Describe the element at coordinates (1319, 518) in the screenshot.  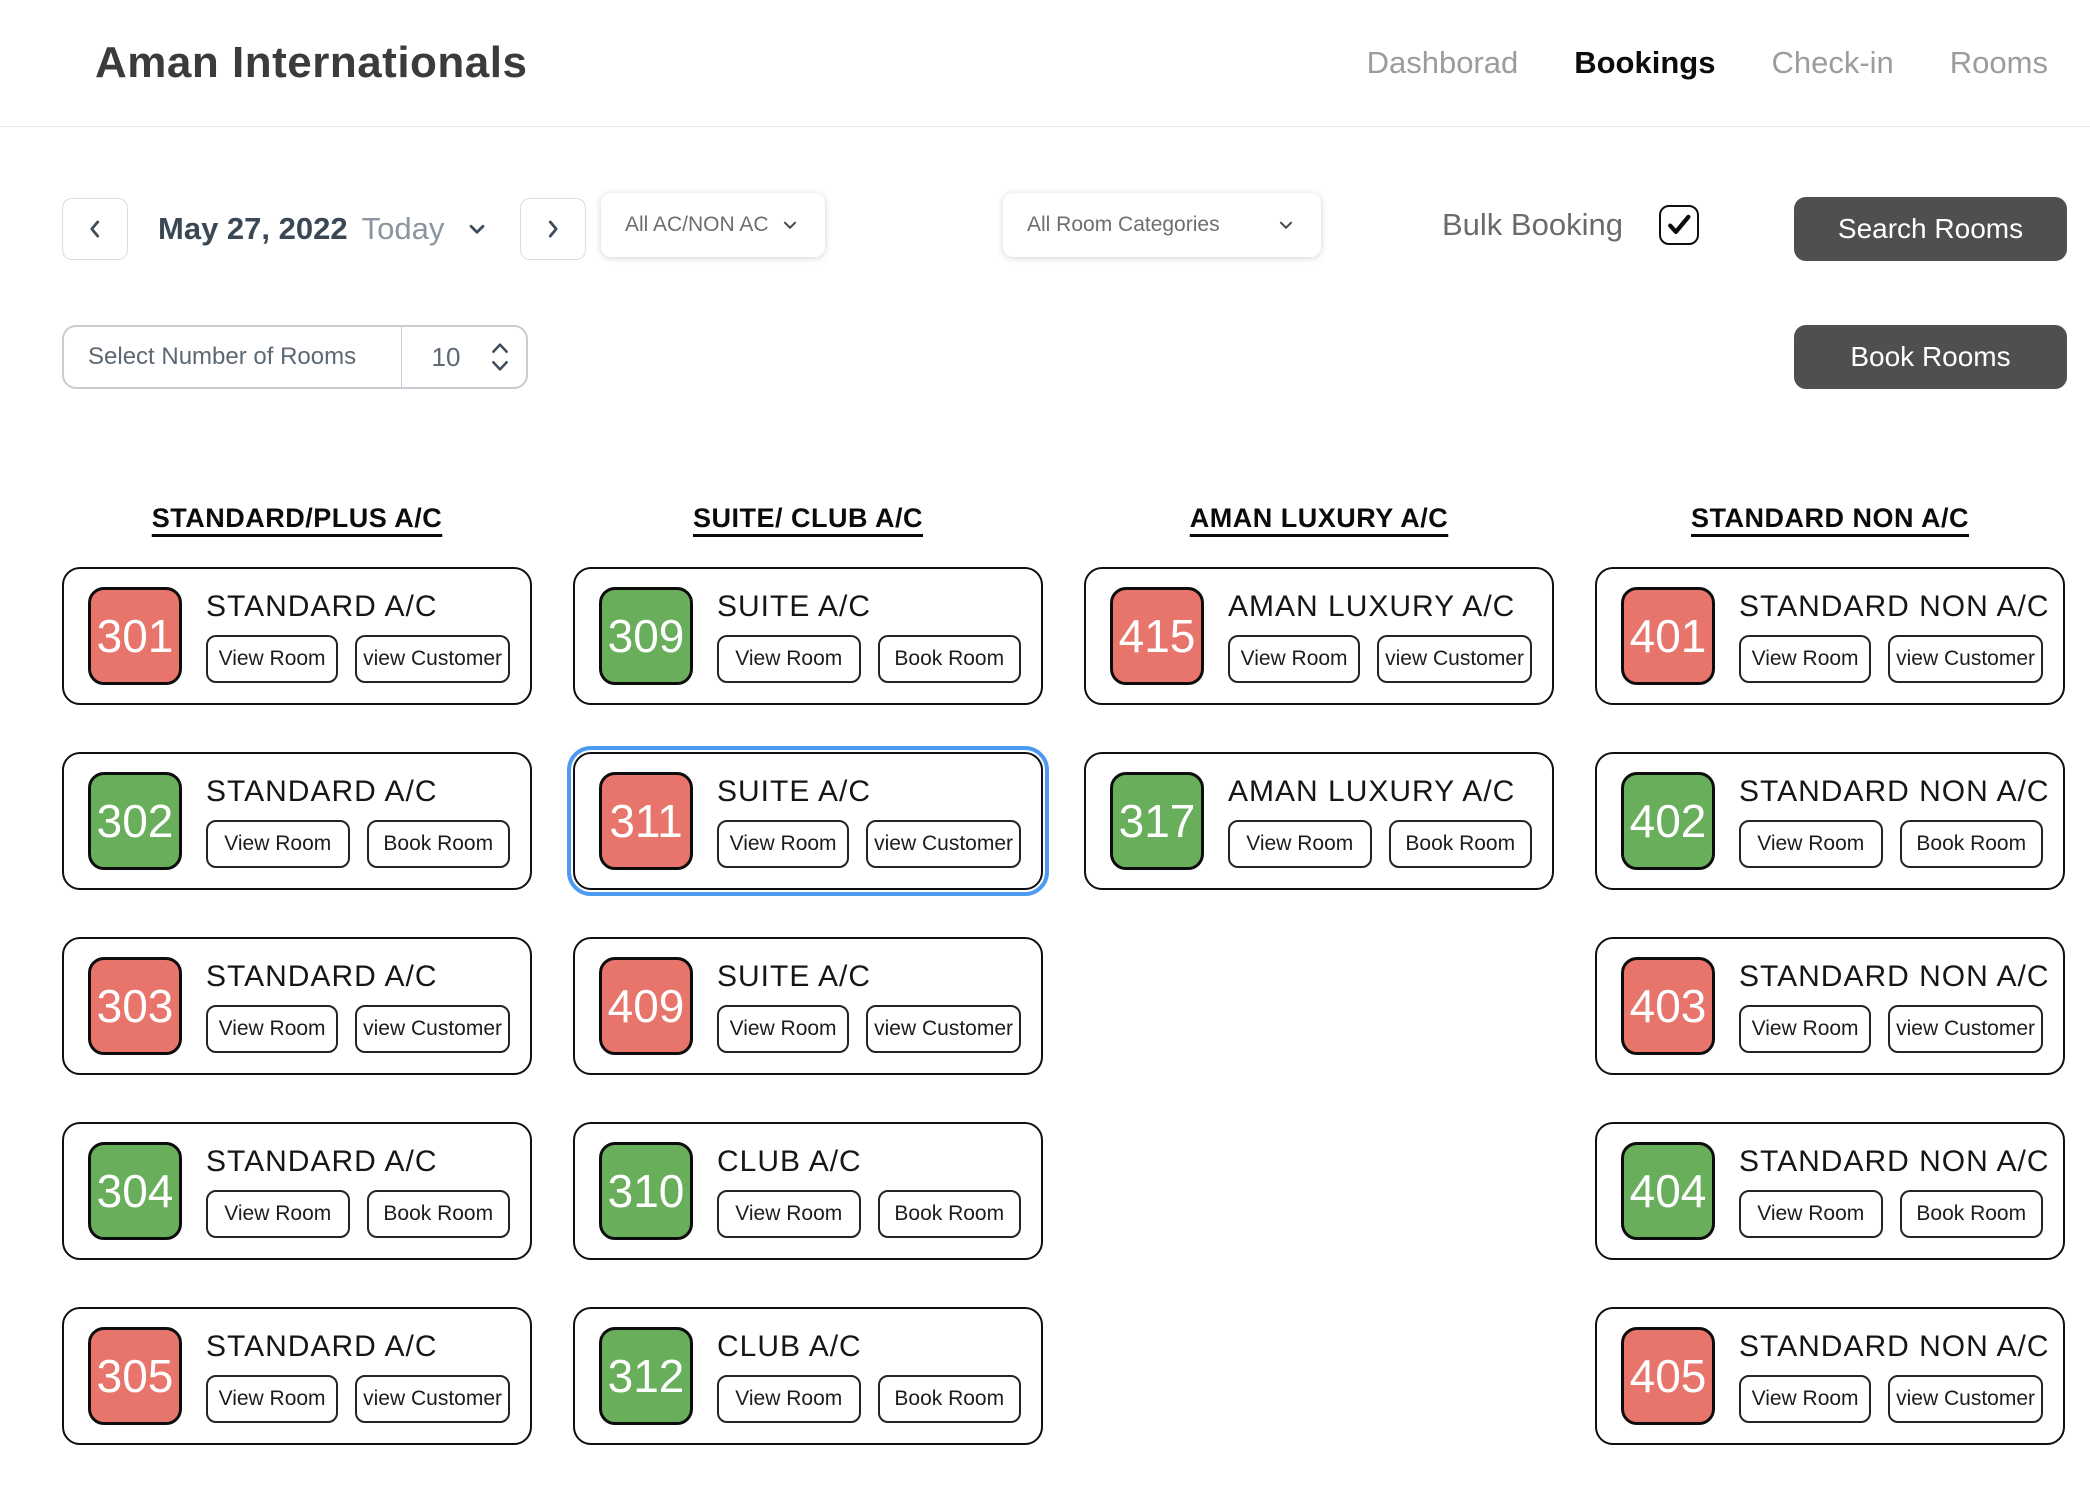
I see `category-title: AMAN LUXURY A/C` at that location.